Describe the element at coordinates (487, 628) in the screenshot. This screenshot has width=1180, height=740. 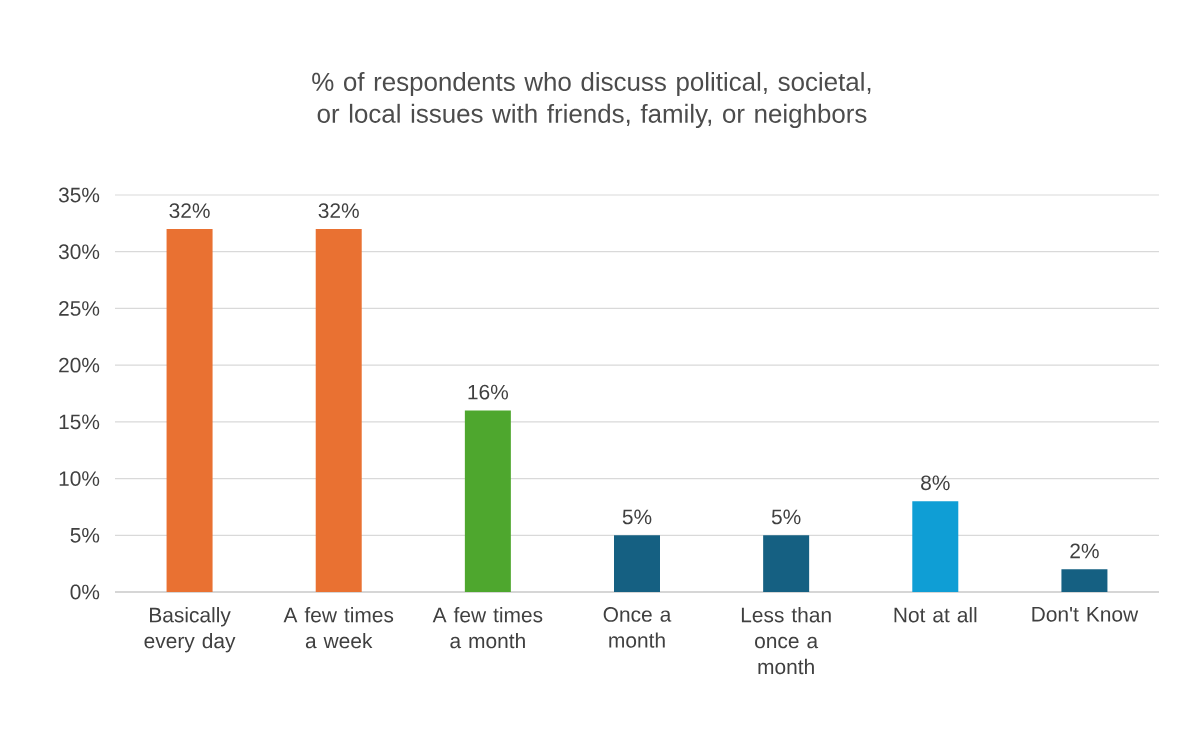
I see `x-tick-label: A few times a month` at that location.